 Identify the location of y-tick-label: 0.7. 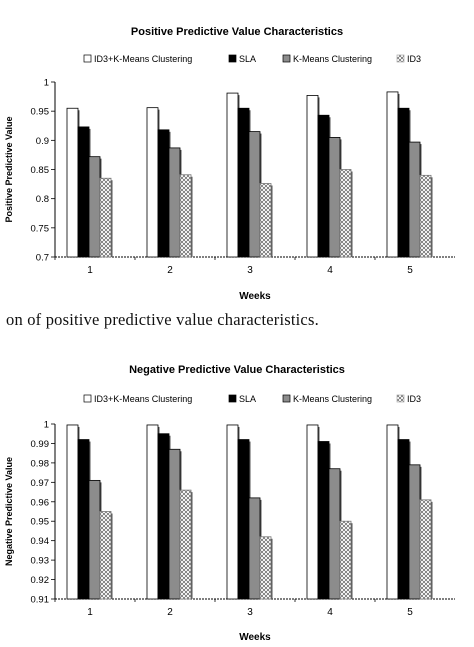
(42, 258).